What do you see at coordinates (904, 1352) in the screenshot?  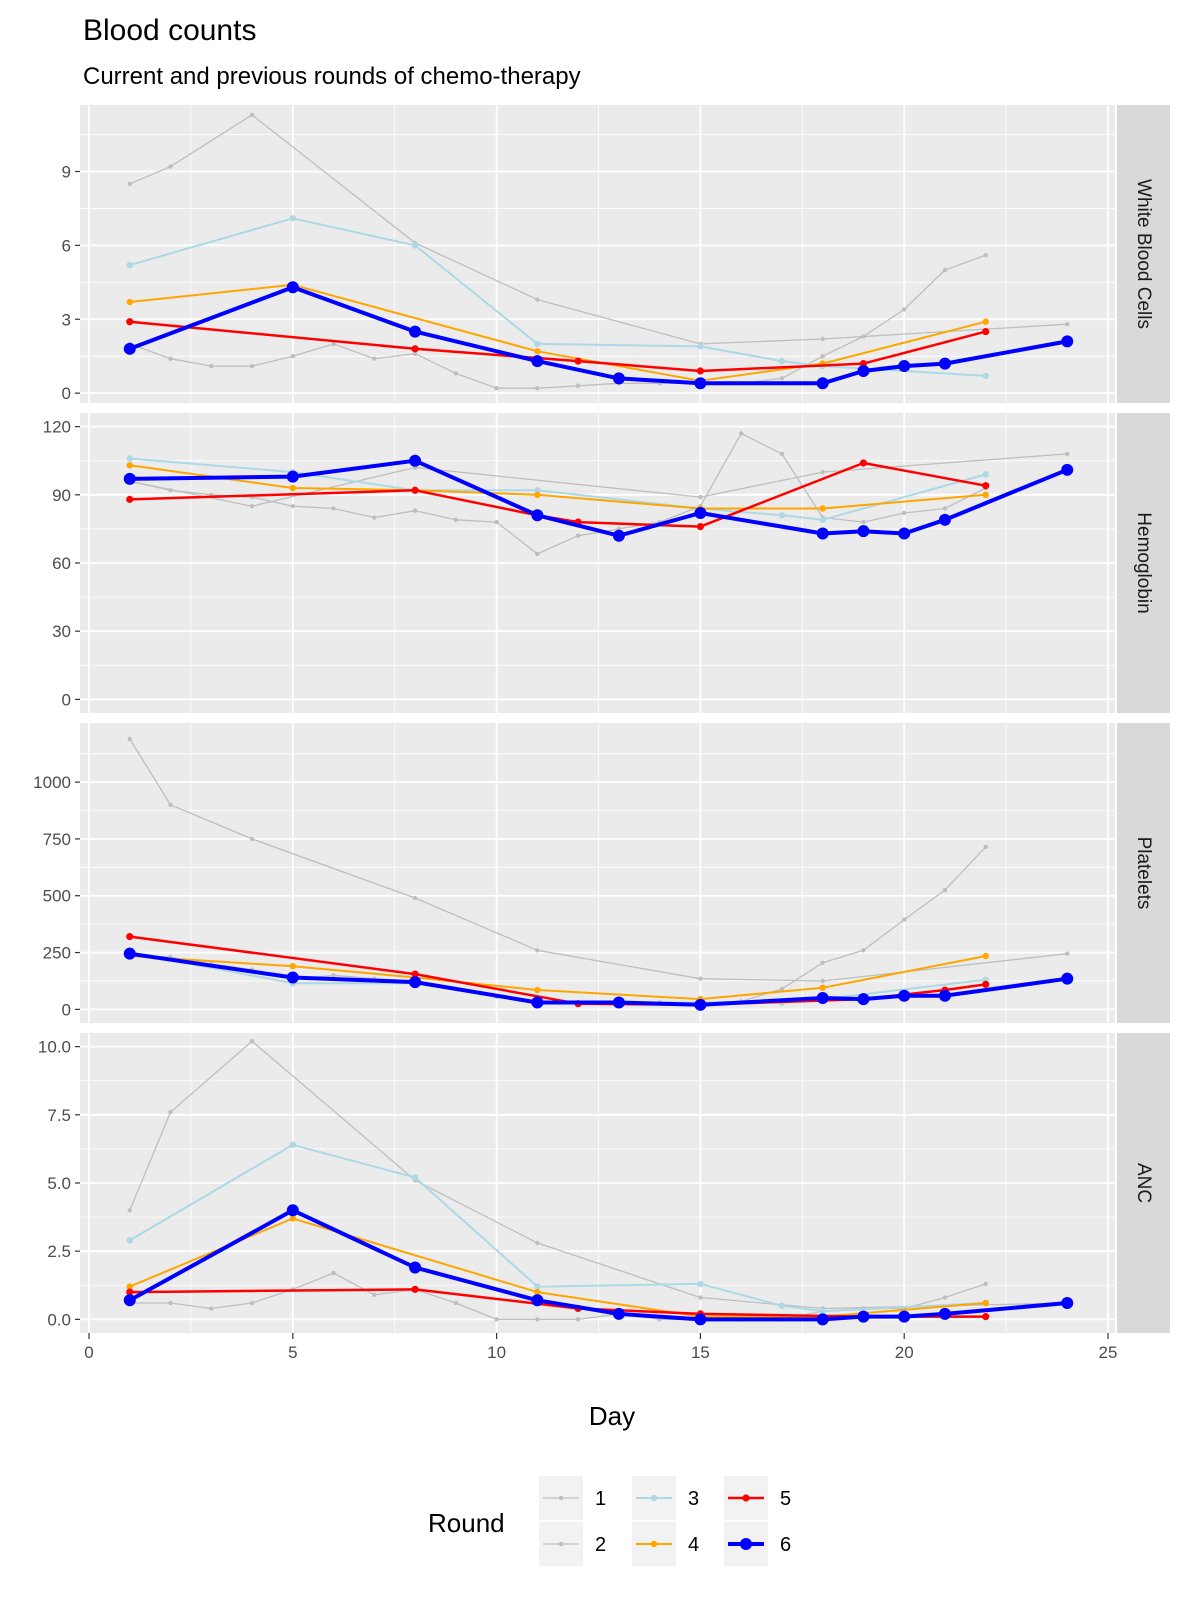 I see `x-tick-label: 20` at bounding box center [904, 1352].